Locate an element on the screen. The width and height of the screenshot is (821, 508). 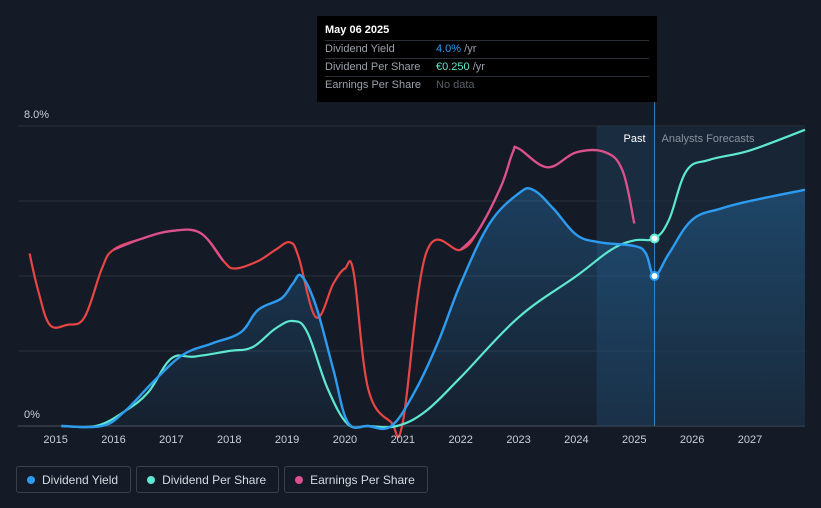
x-tick-label: 2024 is located at coordinates (576, 440).